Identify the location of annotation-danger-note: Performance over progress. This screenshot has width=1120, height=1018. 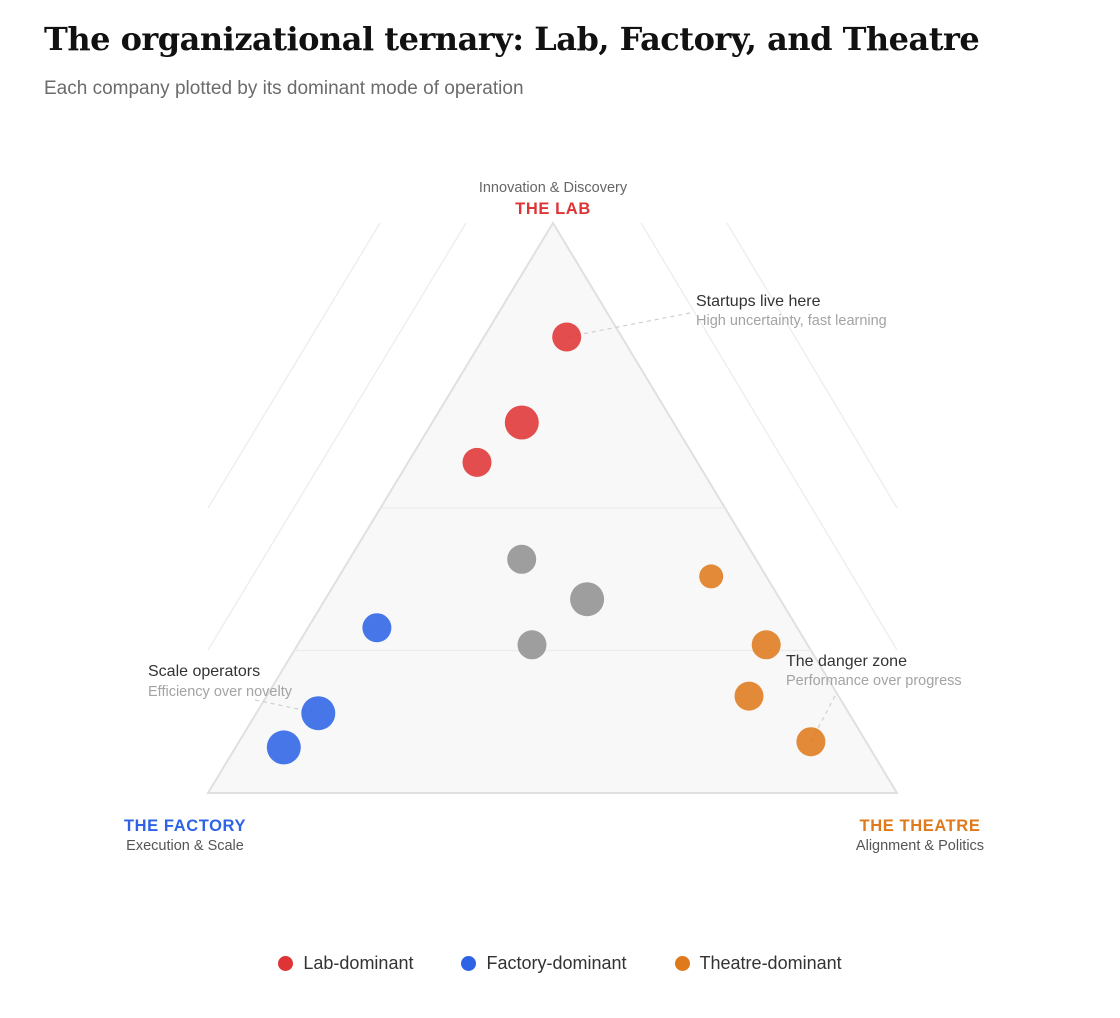
(874, 681).